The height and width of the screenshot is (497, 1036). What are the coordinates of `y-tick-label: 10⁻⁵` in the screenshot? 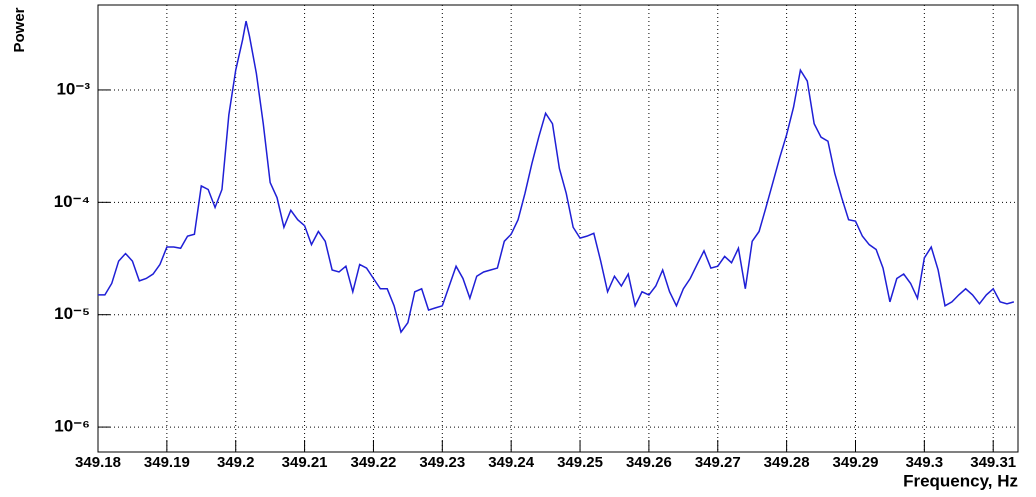 It's located at (72, 313).